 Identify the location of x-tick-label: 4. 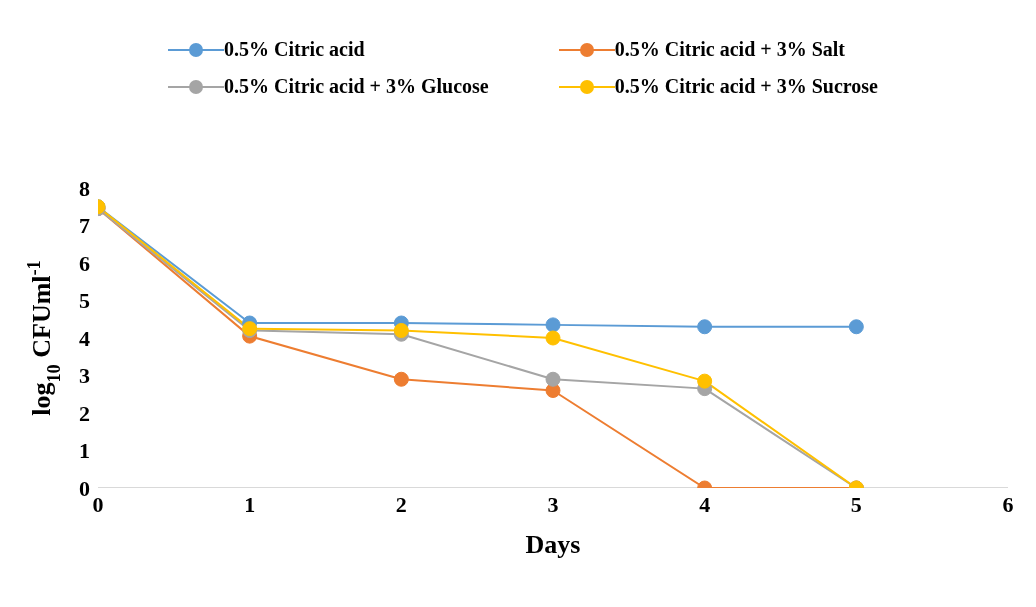
(705, 504).